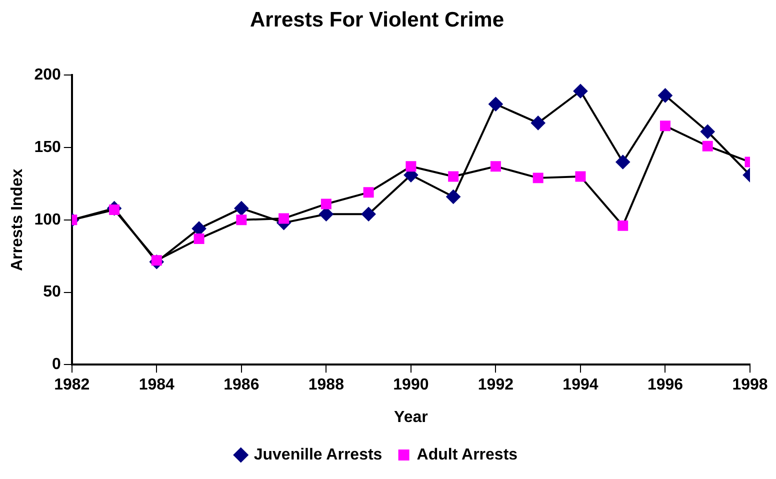  Describe the element at coordinates (411, 417) in the screenshot. I see `x-axis-title: Year` at that location.